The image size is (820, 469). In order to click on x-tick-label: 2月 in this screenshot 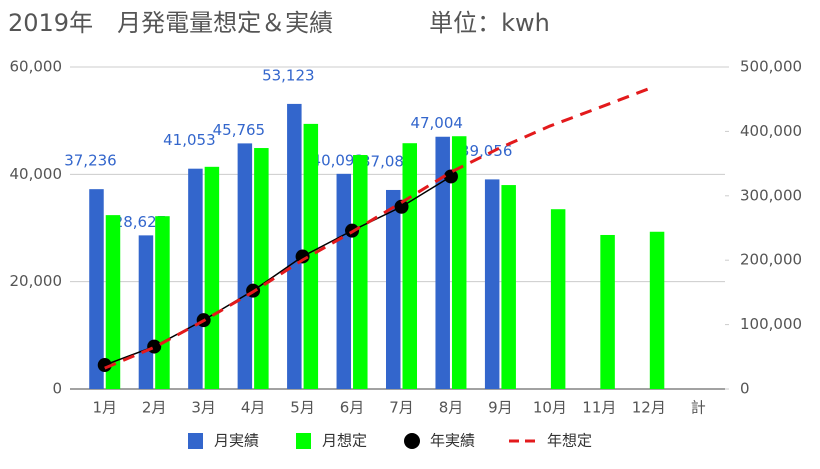, I will do `click(154, 408)`.